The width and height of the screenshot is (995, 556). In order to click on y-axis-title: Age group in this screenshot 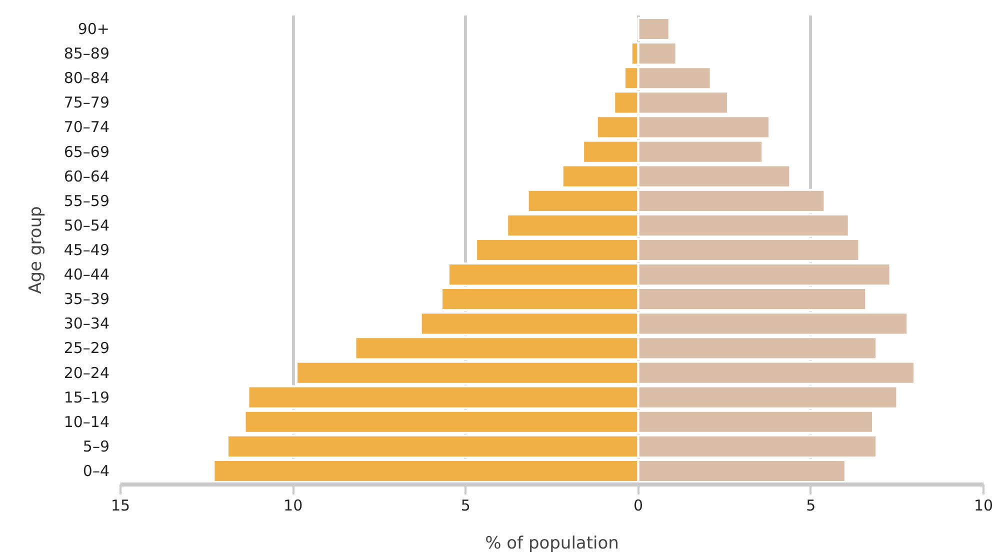, I will do `click(36, 250)`.